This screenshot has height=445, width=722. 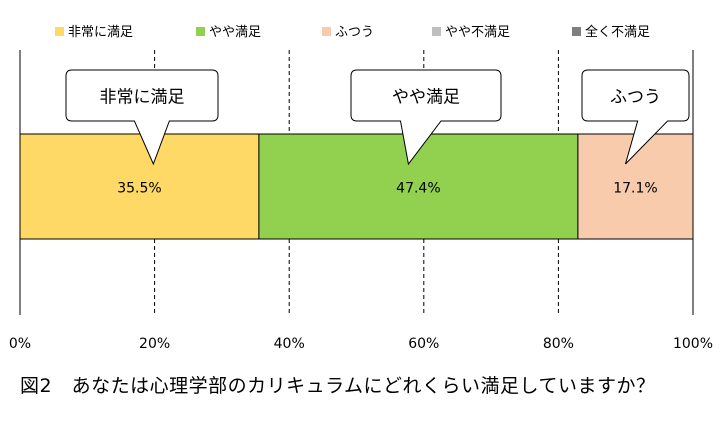 What do you see at coordinates (635, 98) in the screenshot?
I see `callout-label: ふつう` at bounding box center [635, 98].